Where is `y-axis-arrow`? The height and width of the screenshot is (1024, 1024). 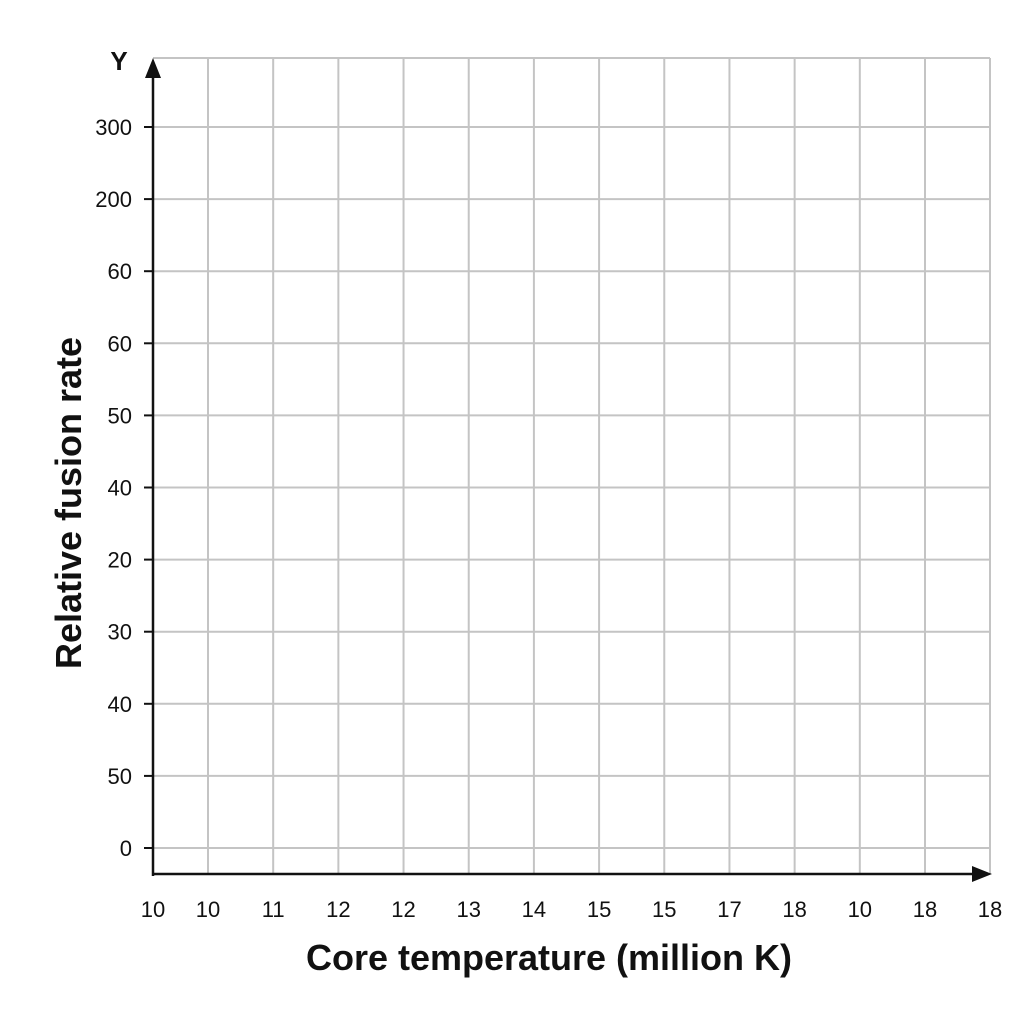
y-axis-arrow is located at coordinates (153, 68).